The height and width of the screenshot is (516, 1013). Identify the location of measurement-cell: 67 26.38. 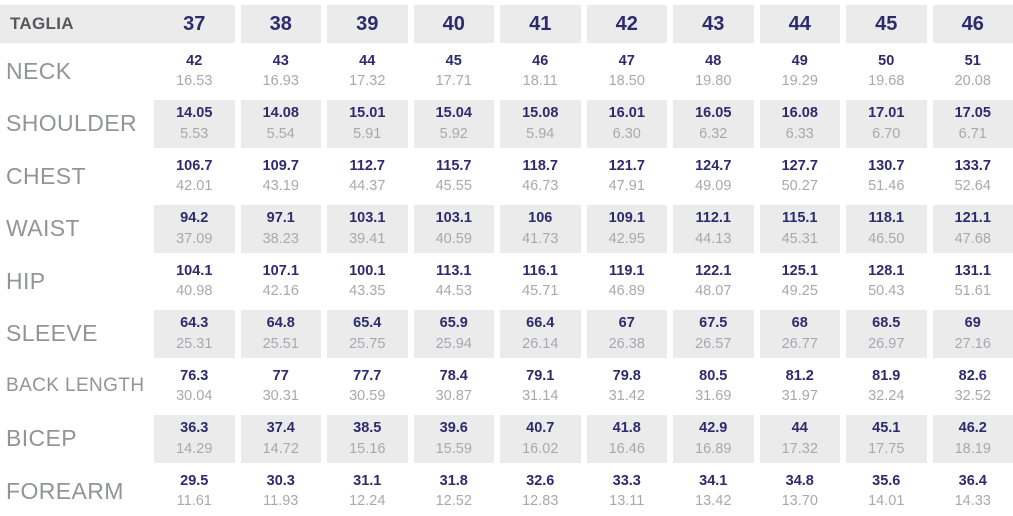
(626, 333).